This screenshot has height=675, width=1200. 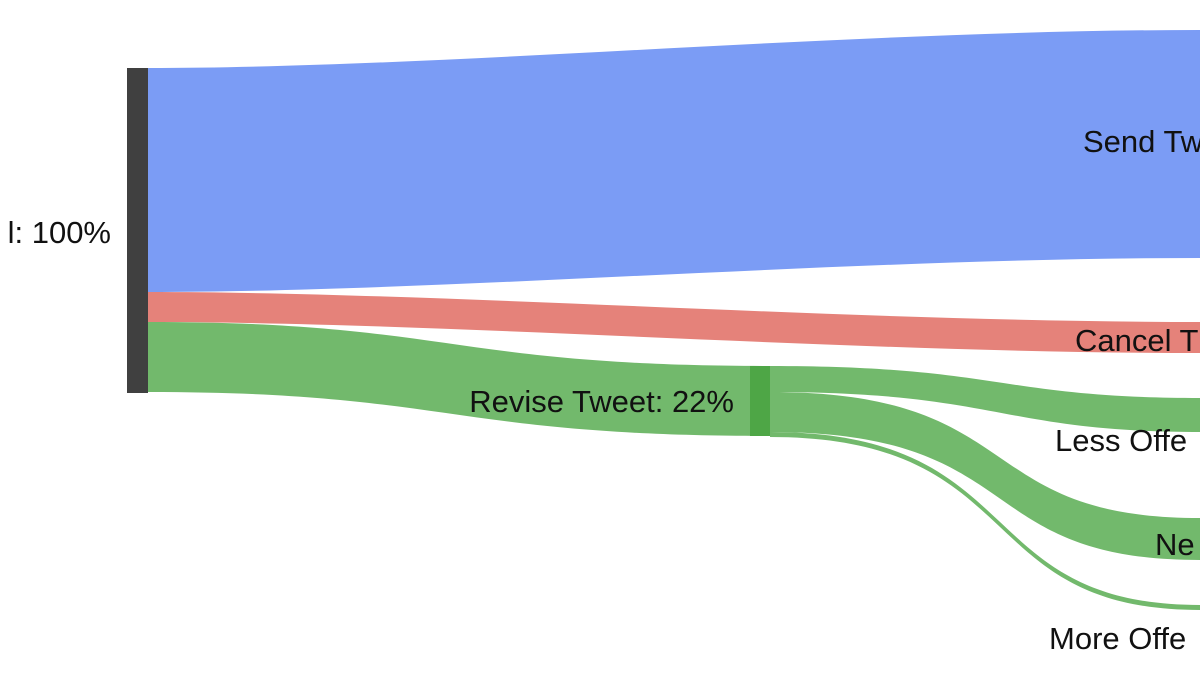 What do you see at coordinates (760, 401) in the screenshot?
I see `node-revise-bar` at bounding box center [760, 401].